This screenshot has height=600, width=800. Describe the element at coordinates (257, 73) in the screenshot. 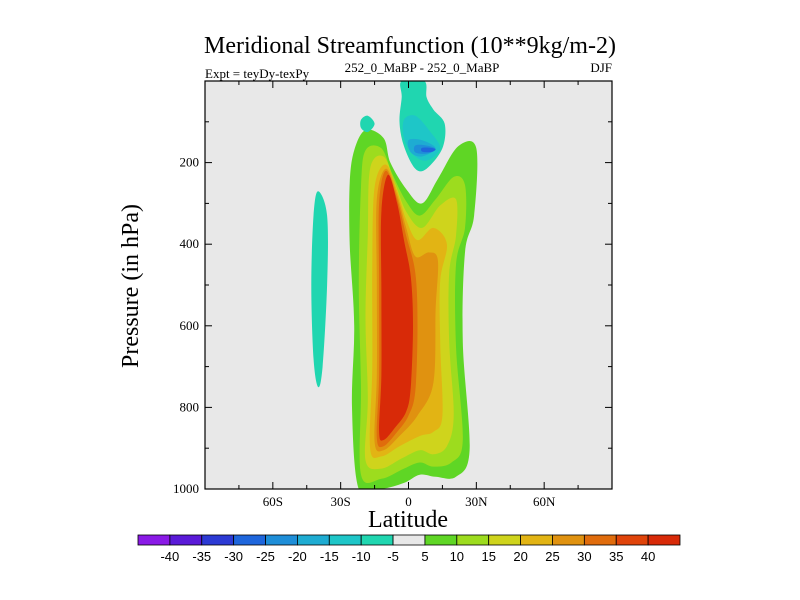

I see `subtitle-left: Expt = teyDy-texPy` at that location.